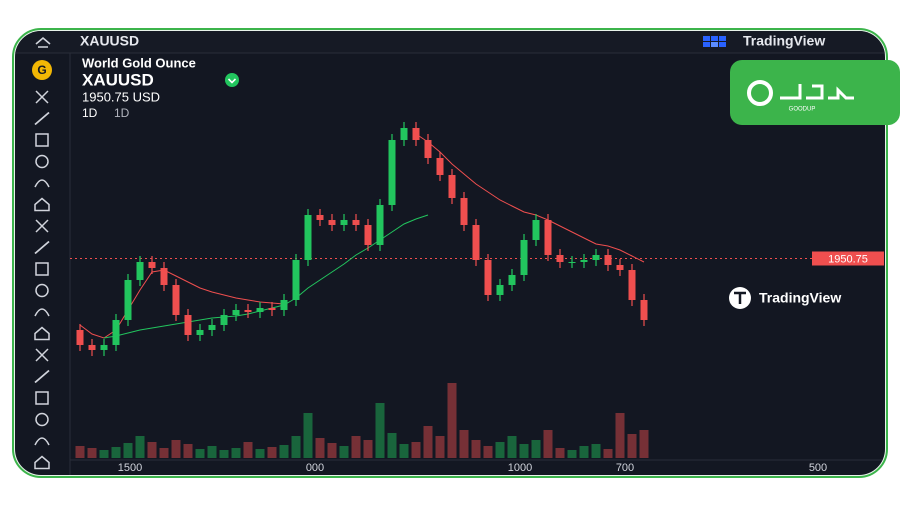  I want to click on x-axis-label: 700, so click(625, 468).